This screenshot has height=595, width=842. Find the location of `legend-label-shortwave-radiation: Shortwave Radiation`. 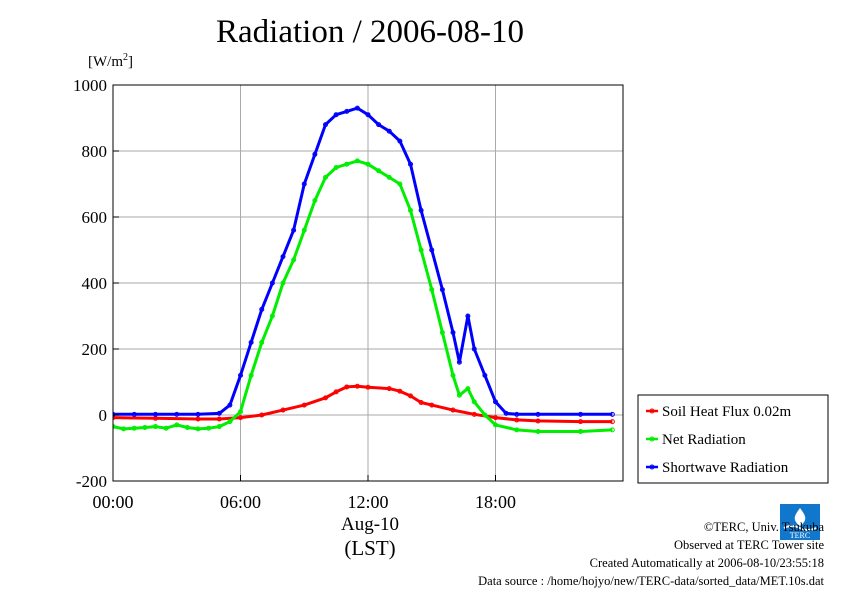

legend-label-shortwave-radiation: Shortwave Radiation is located at coordinates (725, 468).